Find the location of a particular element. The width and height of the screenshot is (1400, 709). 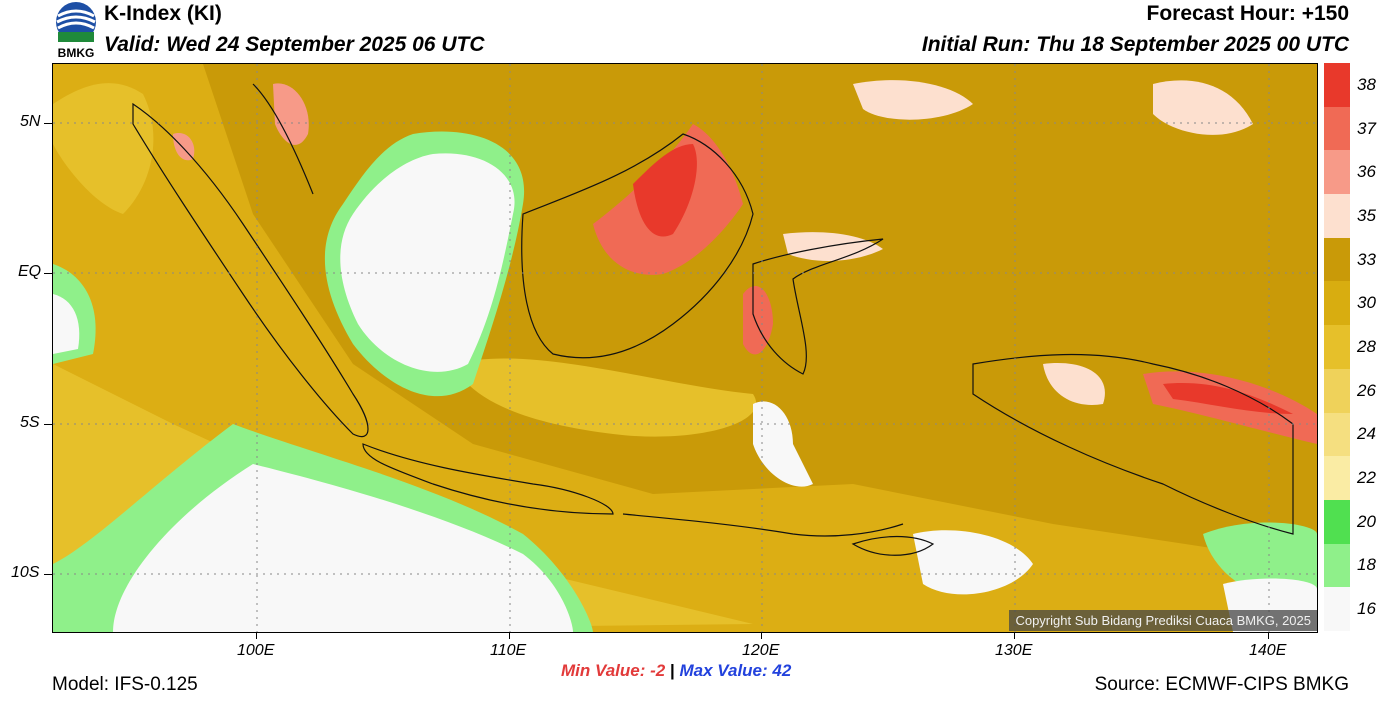

valid-time: Valid: Wed 24 September 2025 06 UTC is located at coordinates (294, 44).